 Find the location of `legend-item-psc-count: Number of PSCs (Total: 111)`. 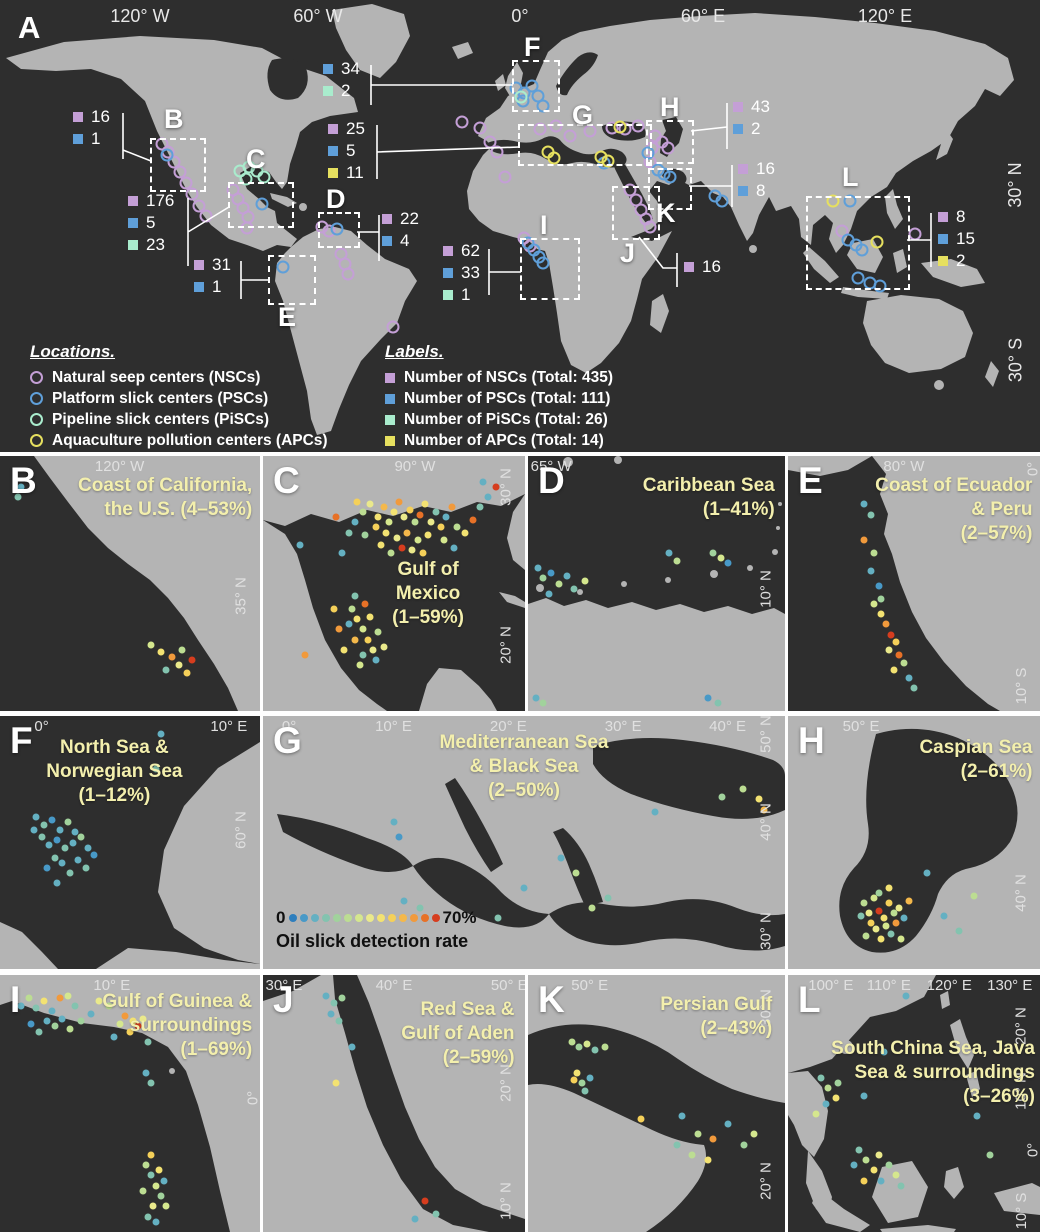

legend-item-psc-count: Number of PSCs (Total: 111) is located at coordinates (499, 398).